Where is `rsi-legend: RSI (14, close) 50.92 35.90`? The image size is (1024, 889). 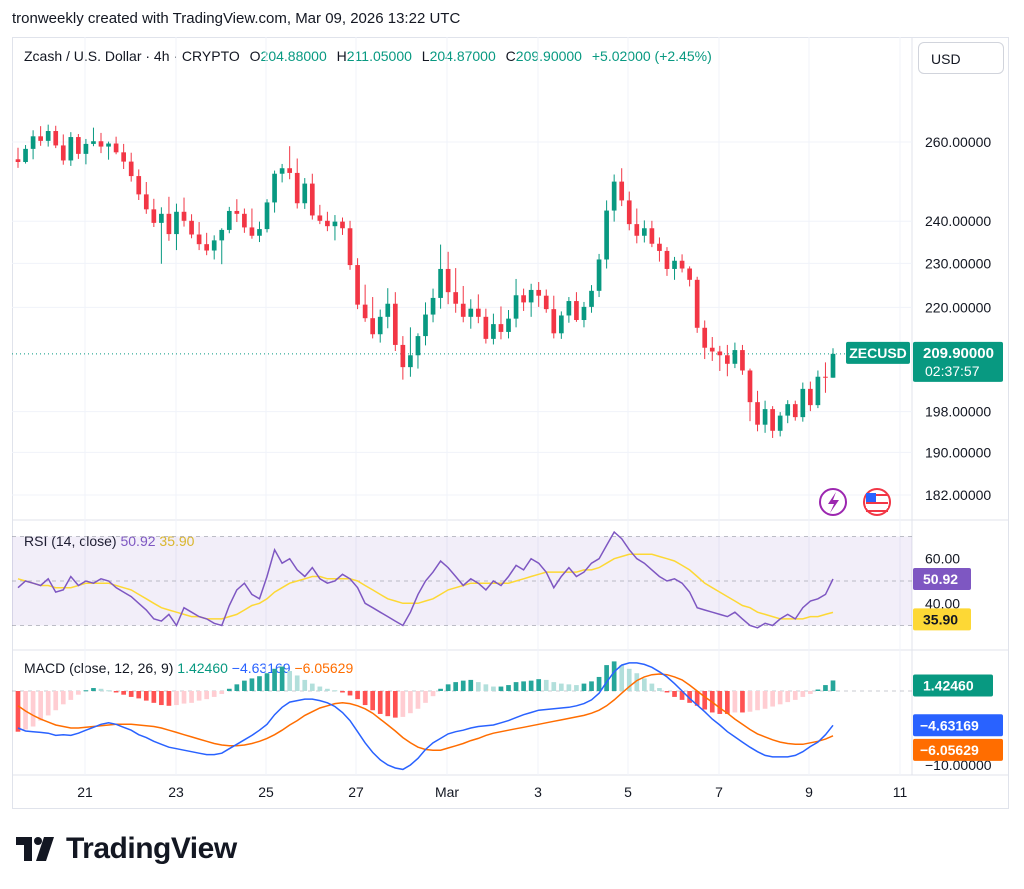
rsi-legend: RSI (14, close) 50.92 35.90 is located at coordinates (109, 541).